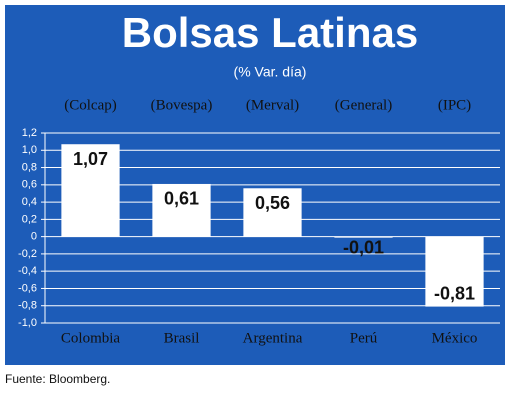 This screenshot has width=520, height=402. What do you see at coordinates (272, 105) in the screenshot?
I see `index-name: (Merval)` at bounding box center [272, 105].